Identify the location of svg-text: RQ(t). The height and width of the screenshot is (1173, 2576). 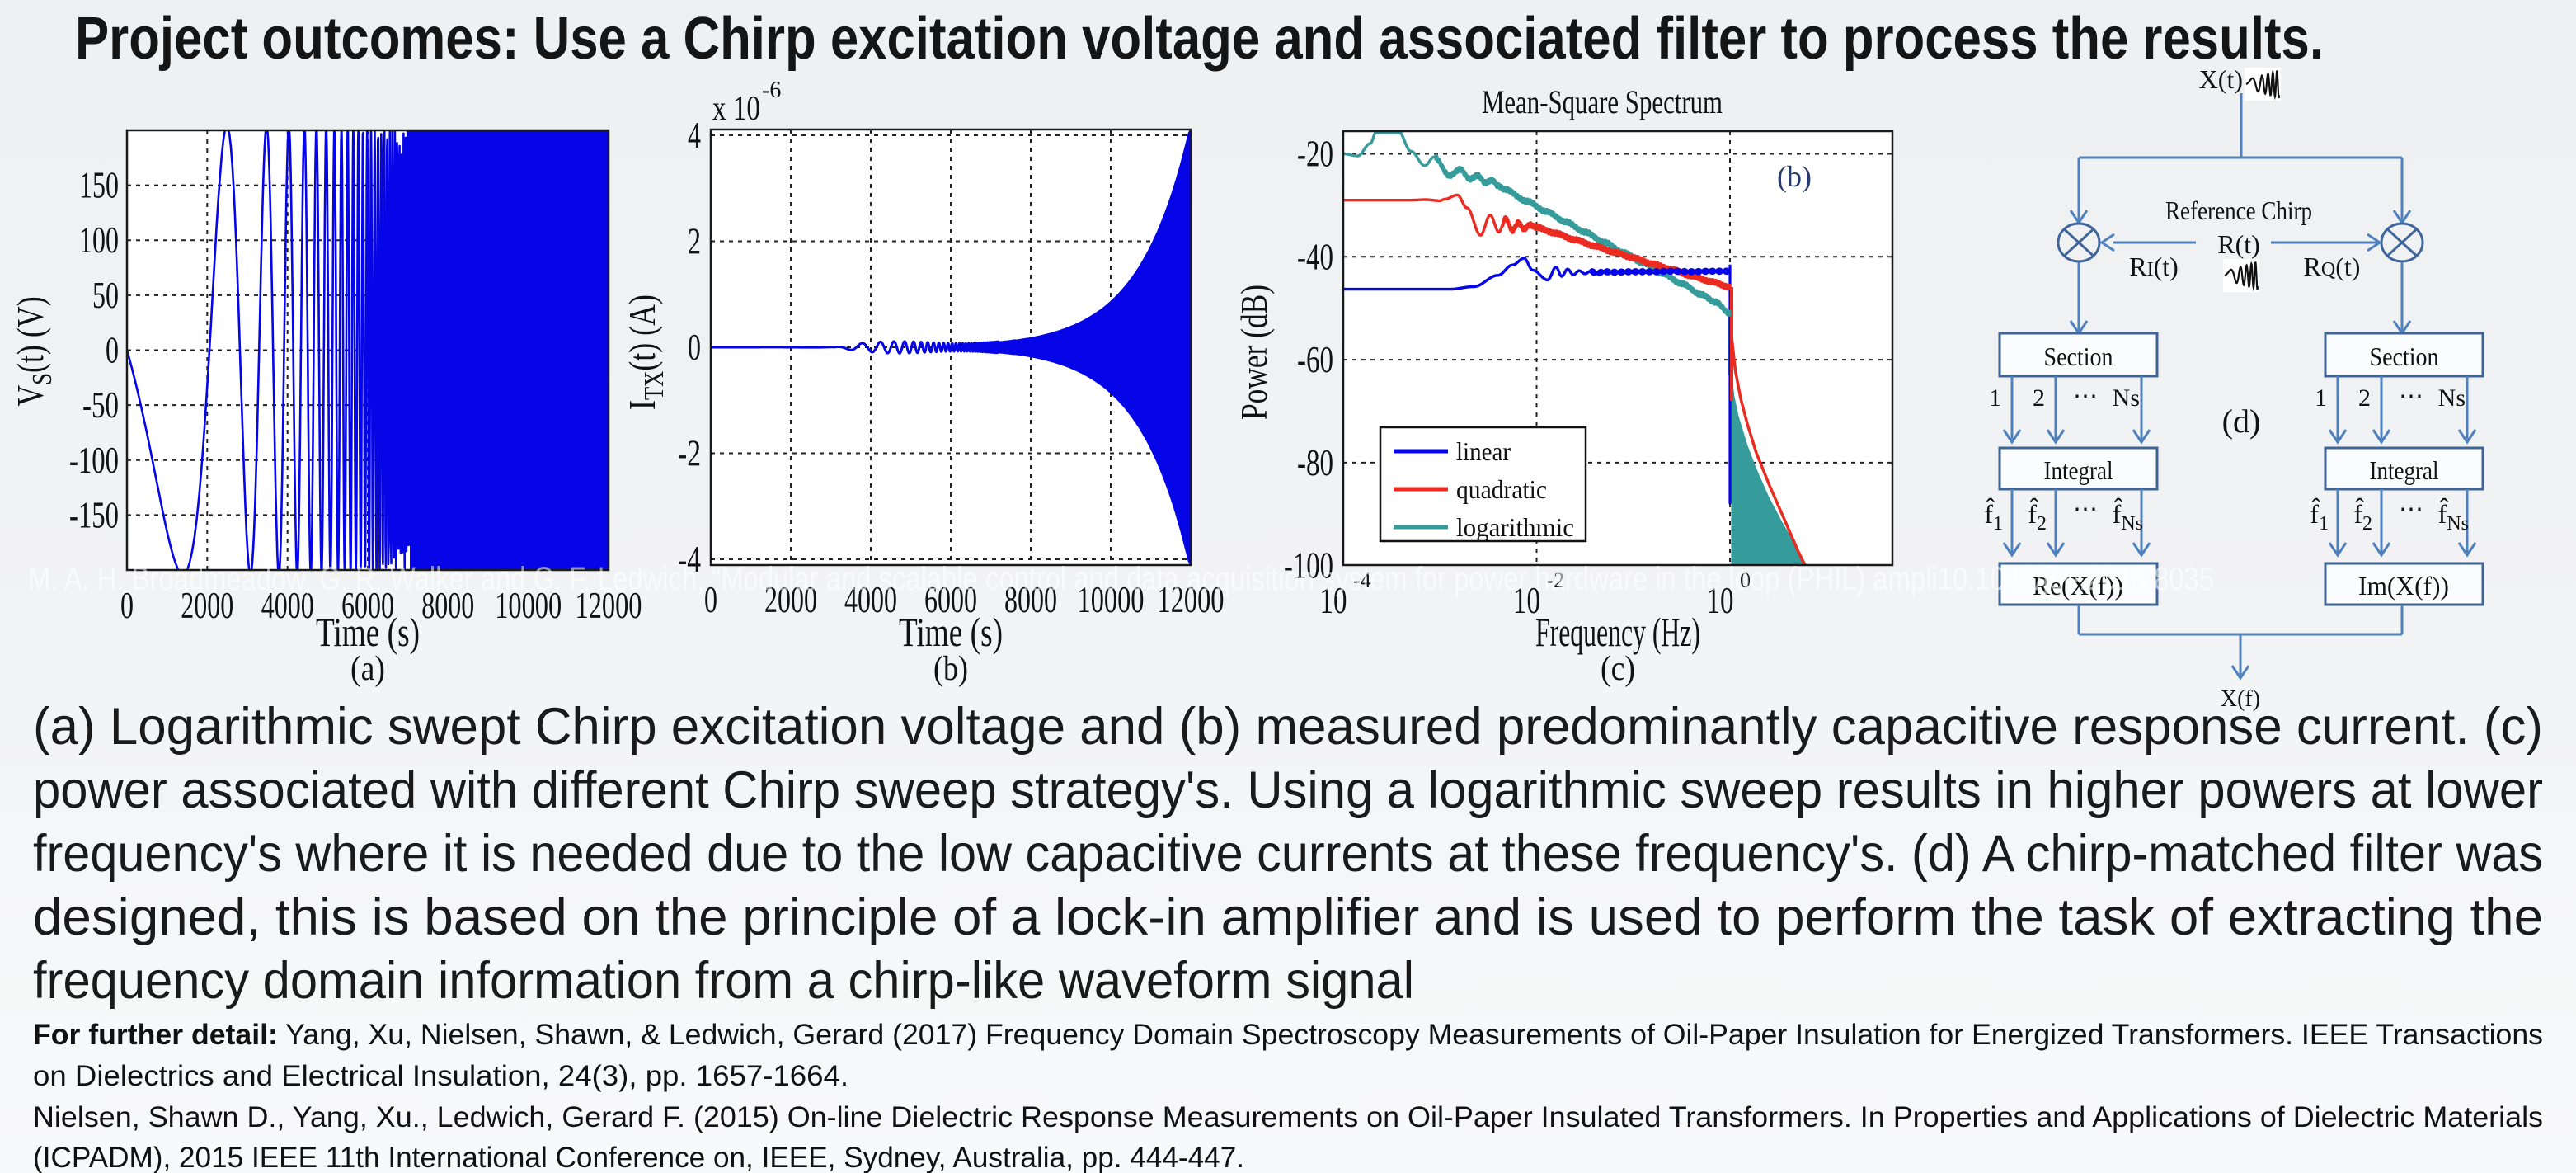
(2332, 266).